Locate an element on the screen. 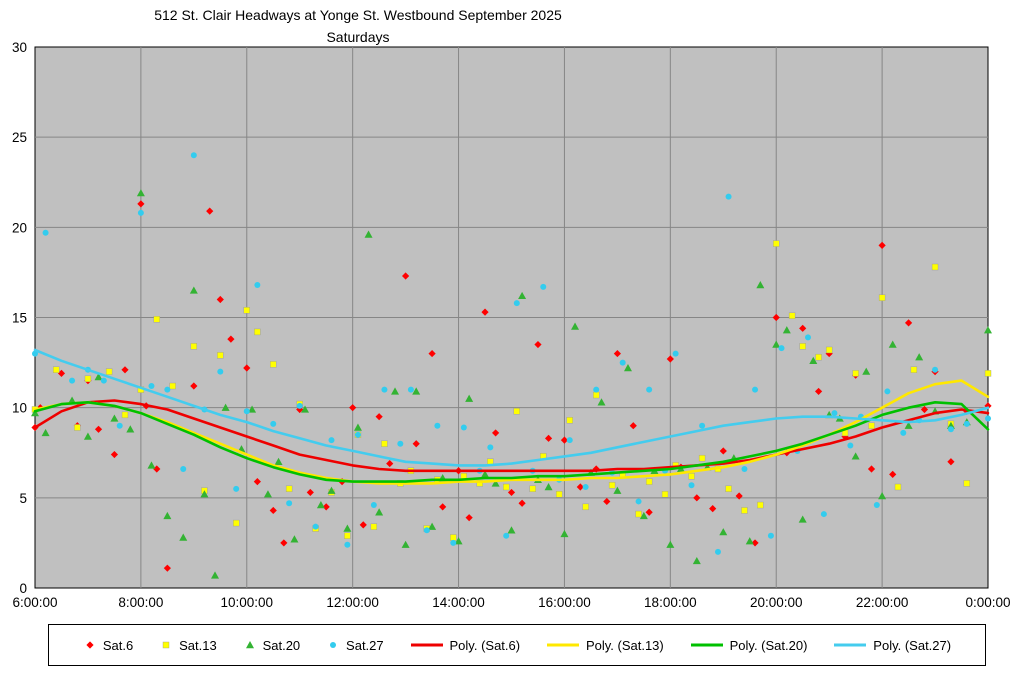 The height and width of the screenshot is (677, 1024). legend-label: Poly. (Sat.13) is located at coordinates (624, 645).